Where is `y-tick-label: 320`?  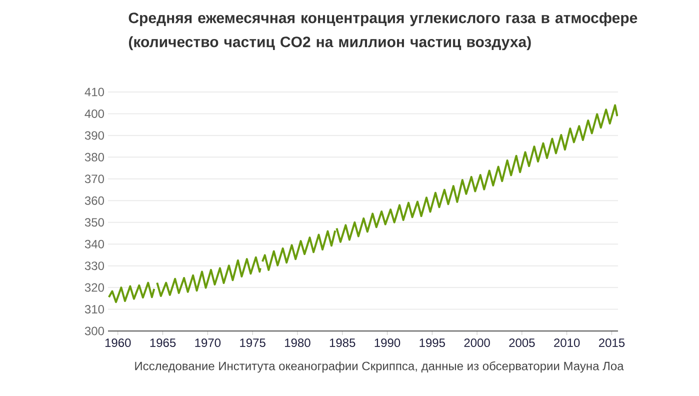 y-tick-label: 320 is located at coordinates (94, 287).